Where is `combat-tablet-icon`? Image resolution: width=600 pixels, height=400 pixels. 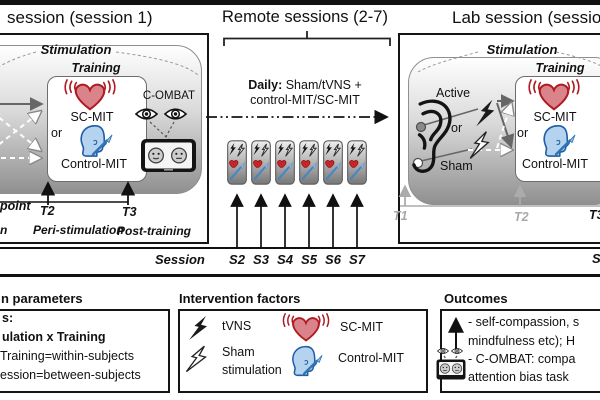
combat-tablet-icon is located at coordinates (168, 155).